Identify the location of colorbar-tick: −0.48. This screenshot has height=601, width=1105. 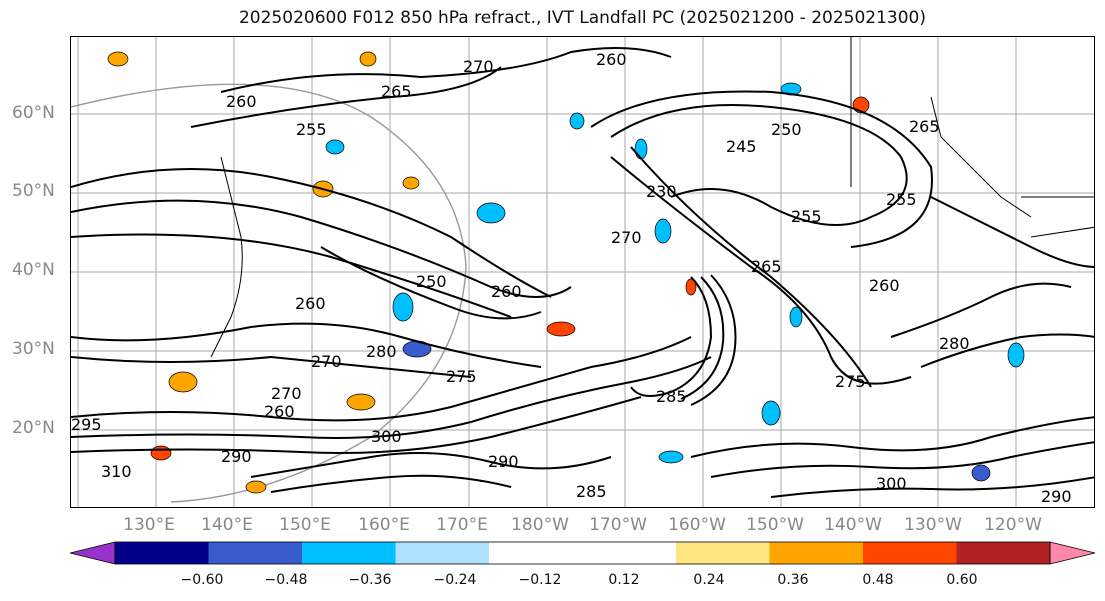
(286, 580).